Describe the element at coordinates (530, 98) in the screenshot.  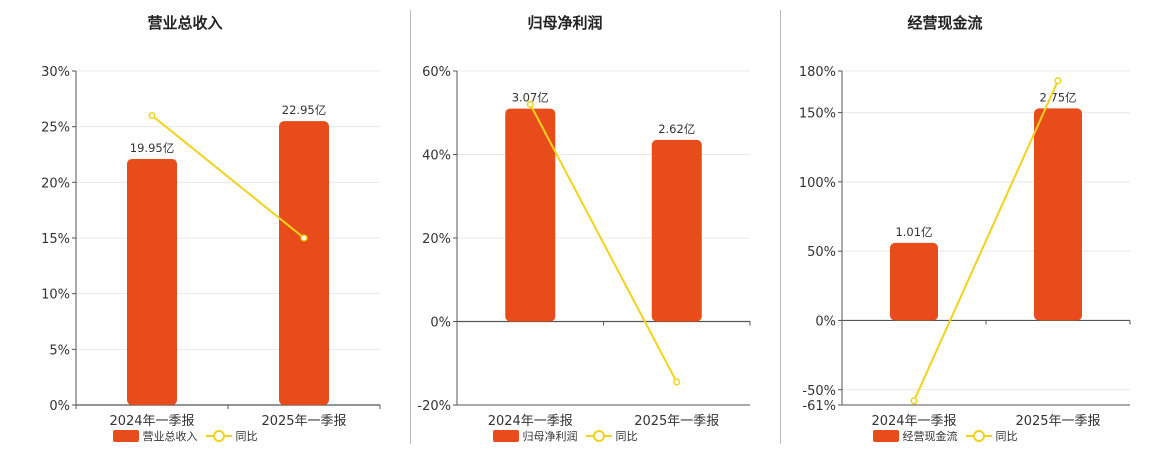
I see `bar-data-label: 3.07亿` at that location.